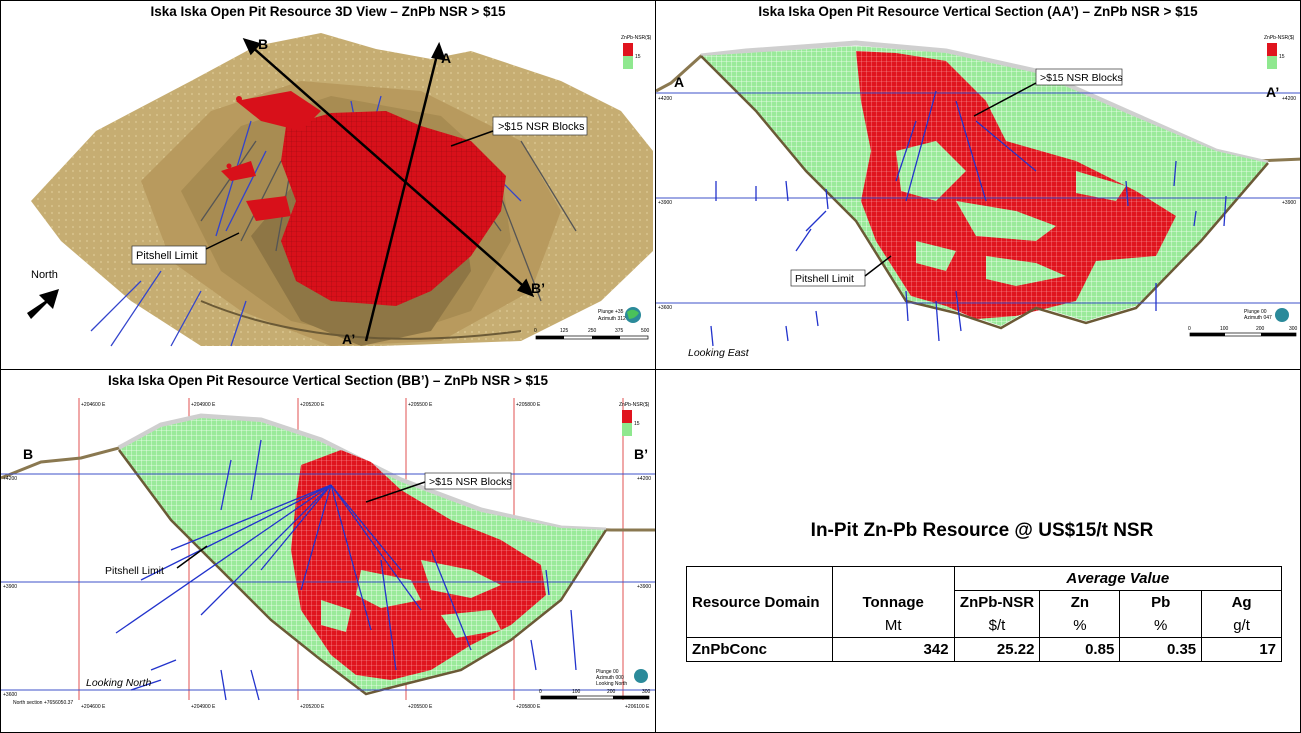 The height and width of the screenshot is (733, 1301). I want to click on header-ag: Ag, so click(1241, 602).